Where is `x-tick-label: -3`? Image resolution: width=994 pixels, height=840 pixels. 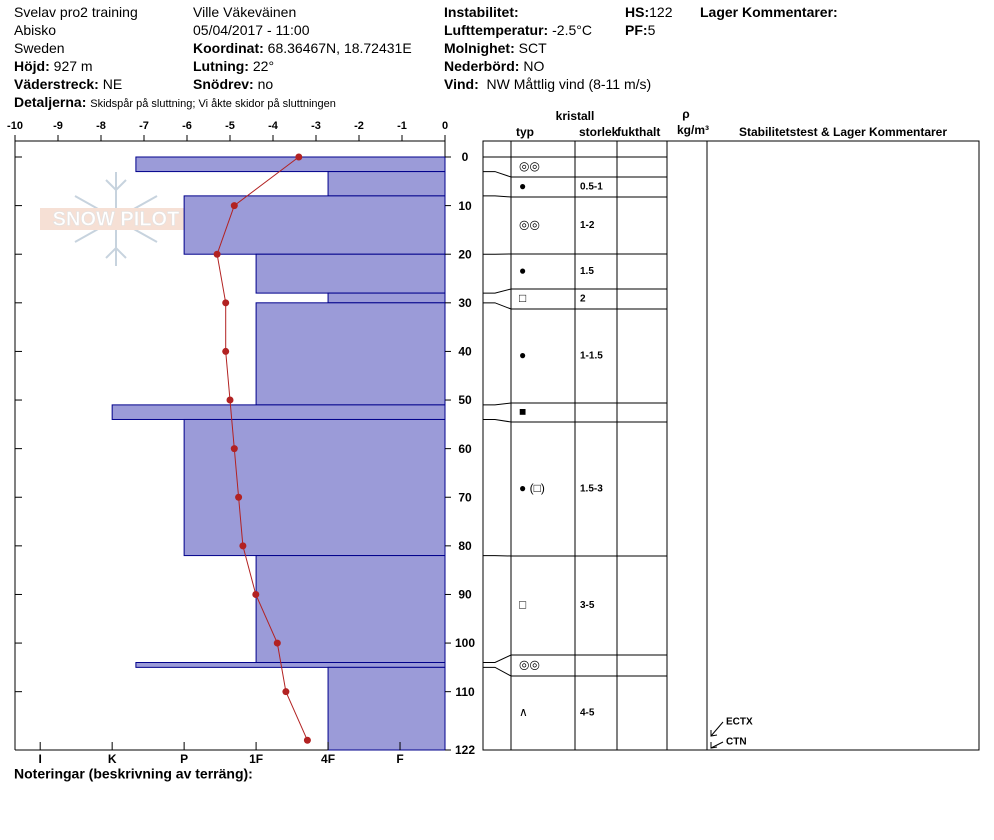
x-tick-label: -3 is located at coordinates (316, 126).